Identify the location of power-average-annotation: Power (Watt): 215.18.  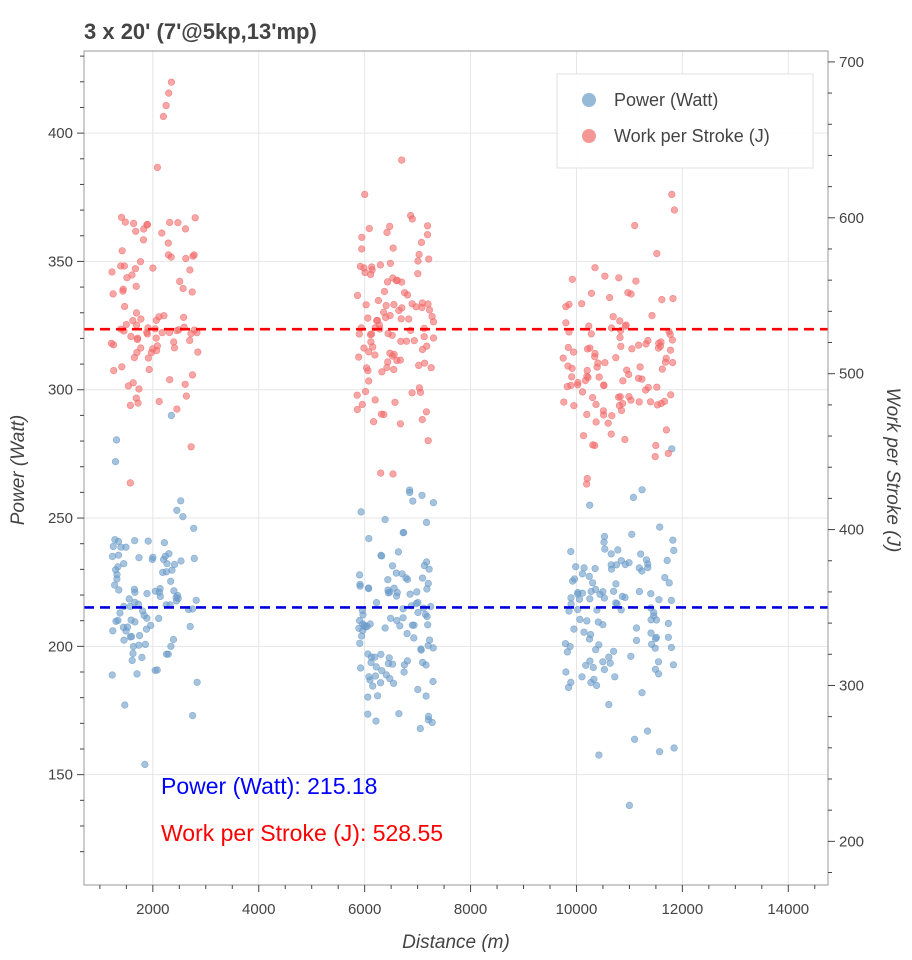
(269, 786).